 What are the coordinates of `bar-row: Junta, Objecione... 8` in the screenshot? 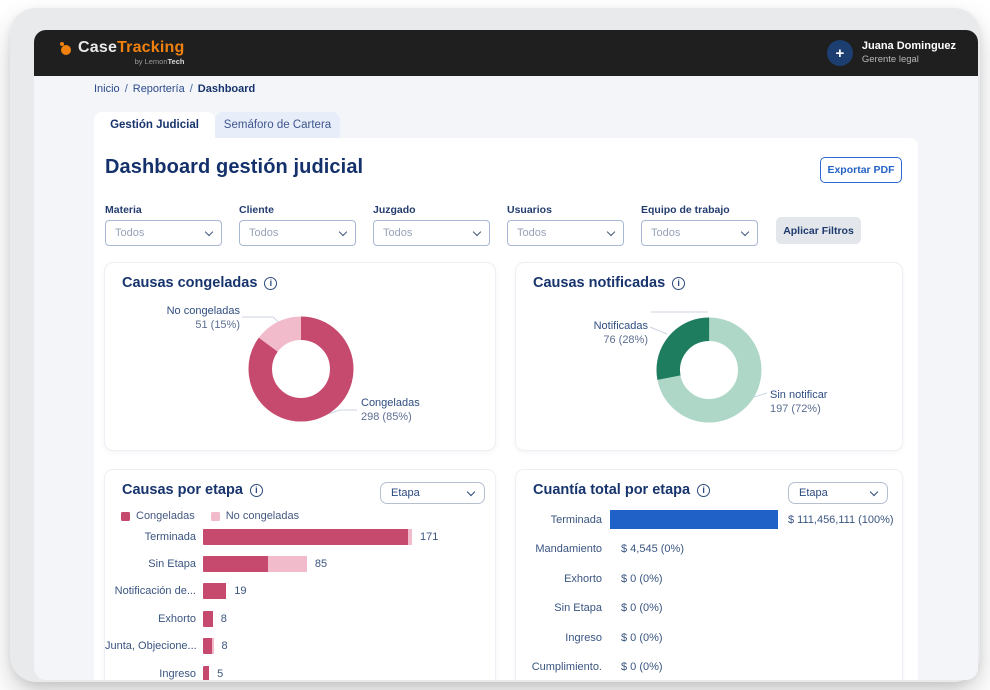 It's located at (297, 646).